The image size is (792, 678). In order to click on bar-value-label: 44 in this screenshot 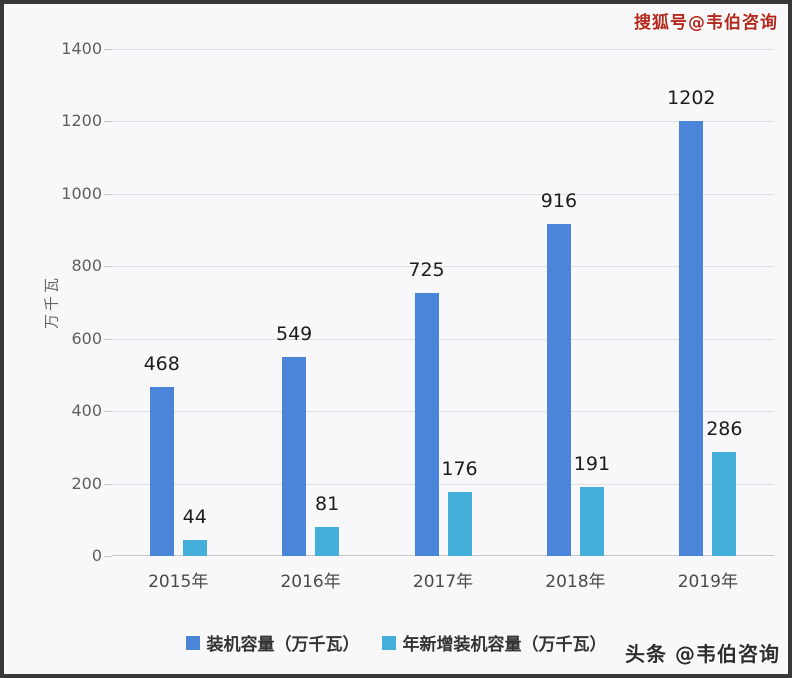, I will do `click(194, 517)`.